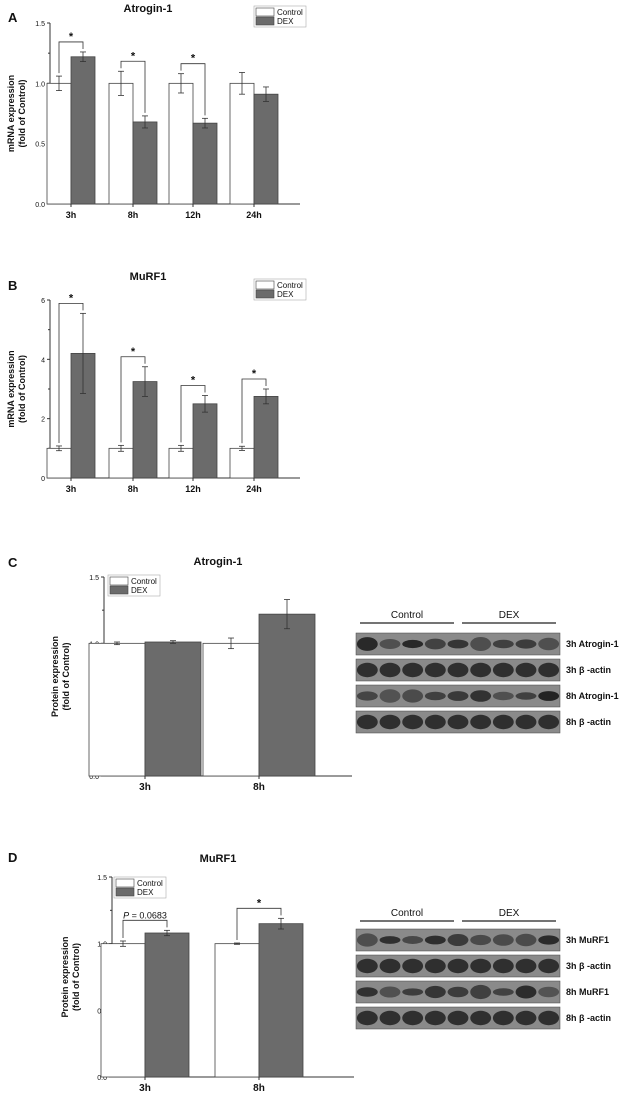 This screenshot has height=1101, width=630. I want to click on y-tick-label: 1.5, so click(94, 578).